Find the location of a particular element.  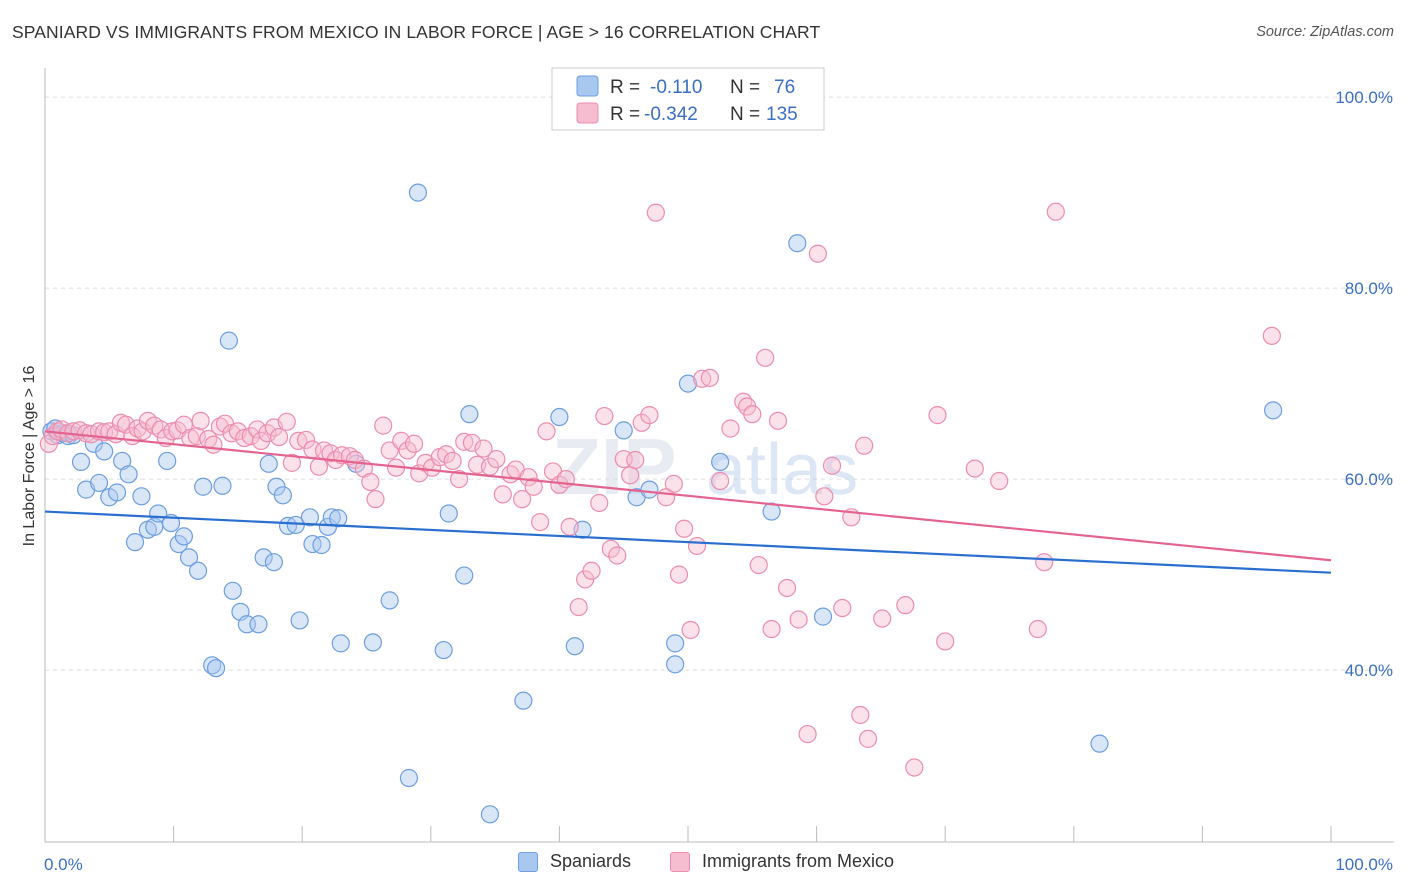

legend-pink-r-label: R = is located at coordinates (625, 114).